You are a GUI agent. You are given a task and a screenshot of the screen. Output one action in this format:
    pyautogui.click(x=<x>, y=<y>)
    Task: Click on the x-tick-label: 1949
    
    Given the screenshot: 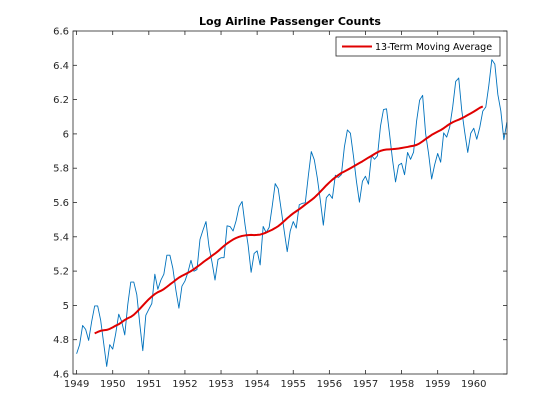 What is the action you would take?
    pyautogui.click(x=76, y=384)
    